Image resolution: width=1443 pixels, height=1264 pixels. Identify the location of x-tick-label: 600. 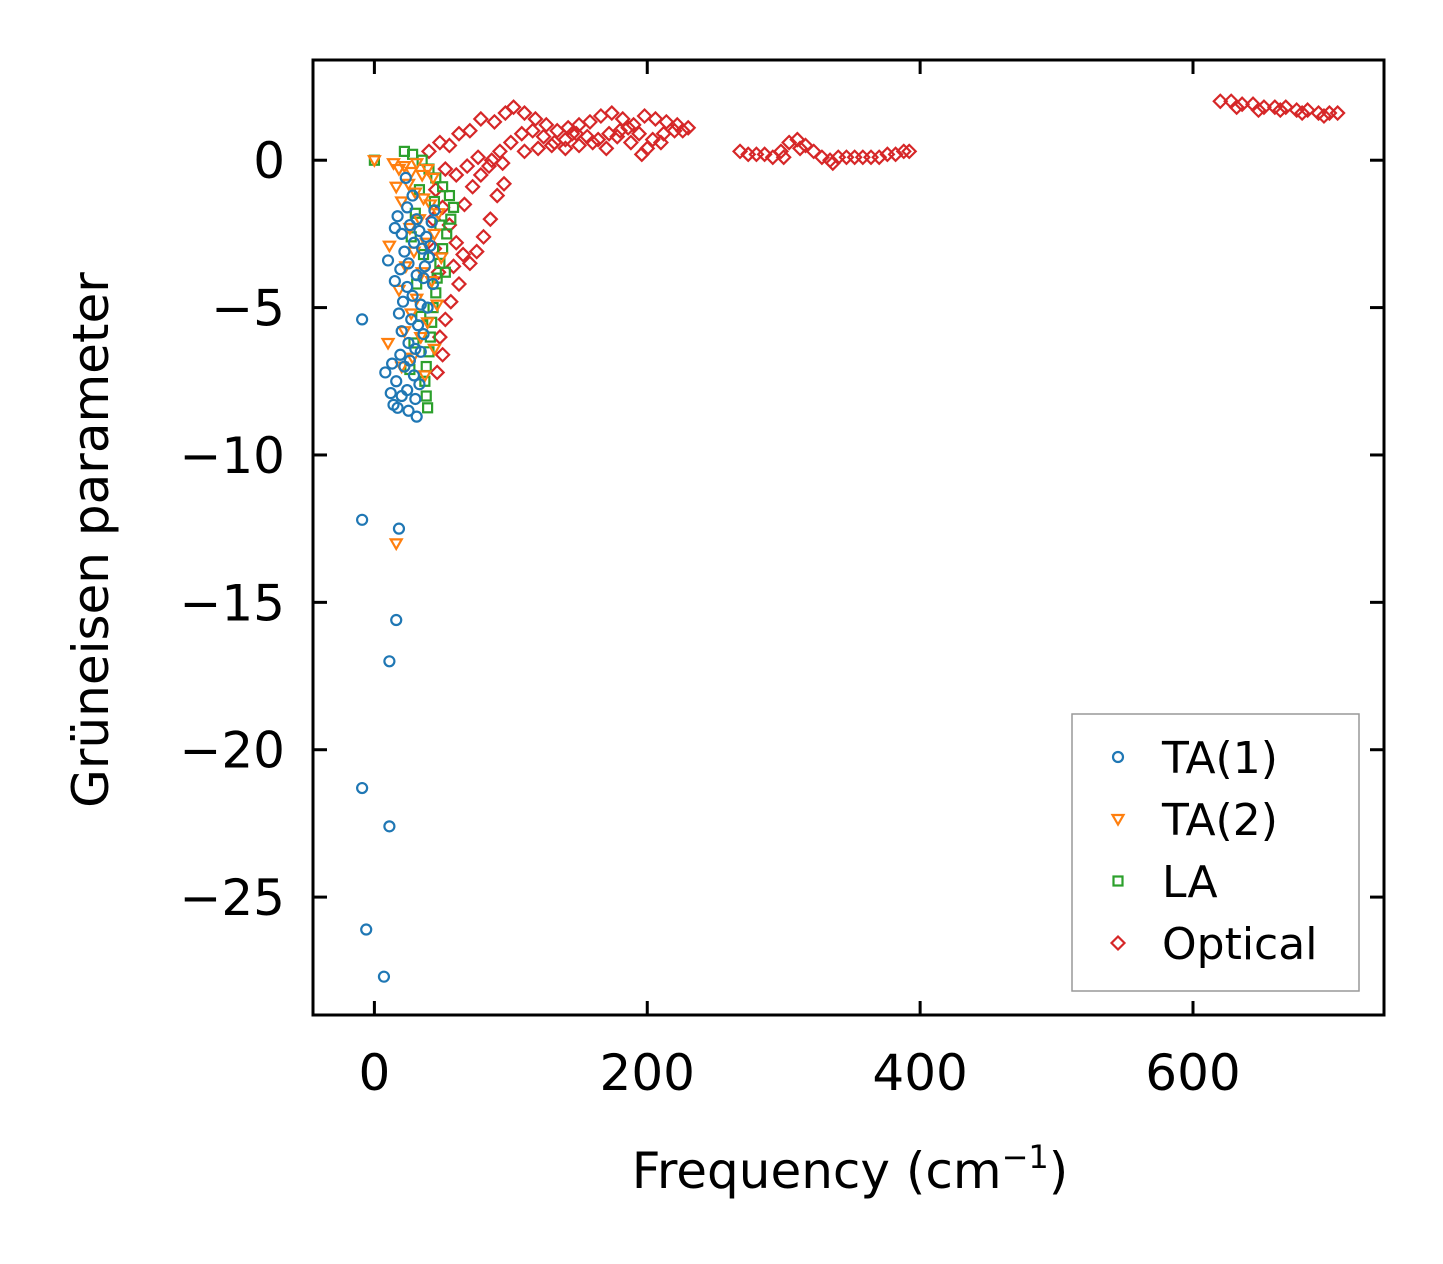
(1192, 1073).